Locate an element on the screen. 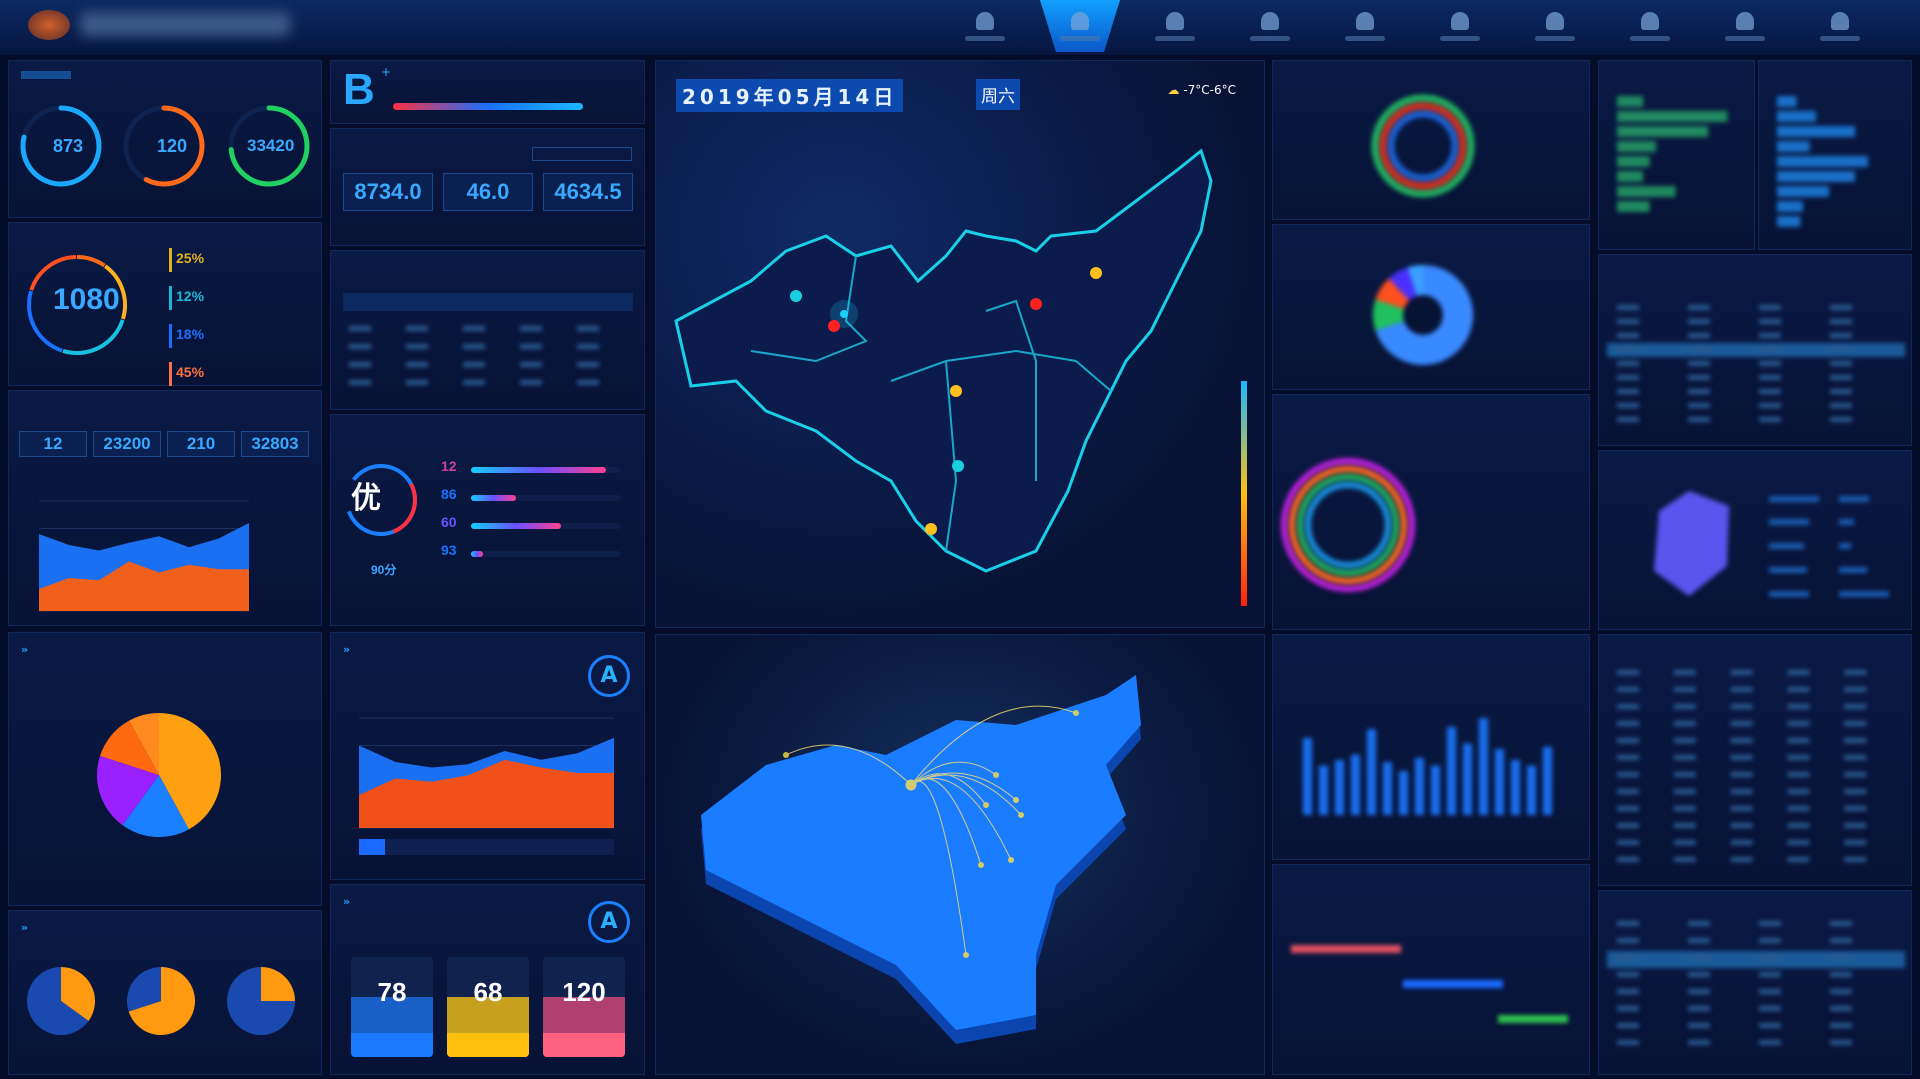 Image resolution: width=1920 pixels, height=1079 pixels. stat-value: 12 is located at coordinates (53, 443).